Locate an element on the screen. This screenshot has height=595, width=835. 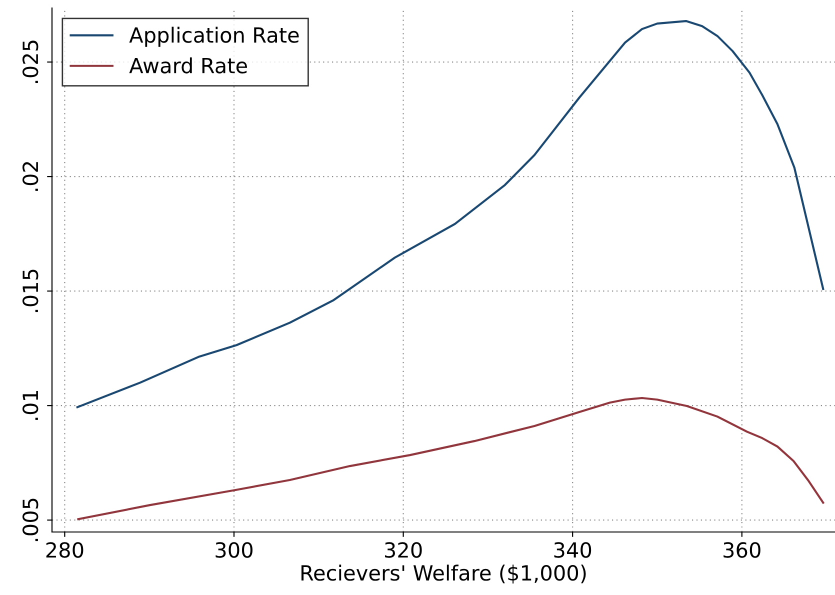
y-tick-label: .025 is located at coordinates (30, 62).